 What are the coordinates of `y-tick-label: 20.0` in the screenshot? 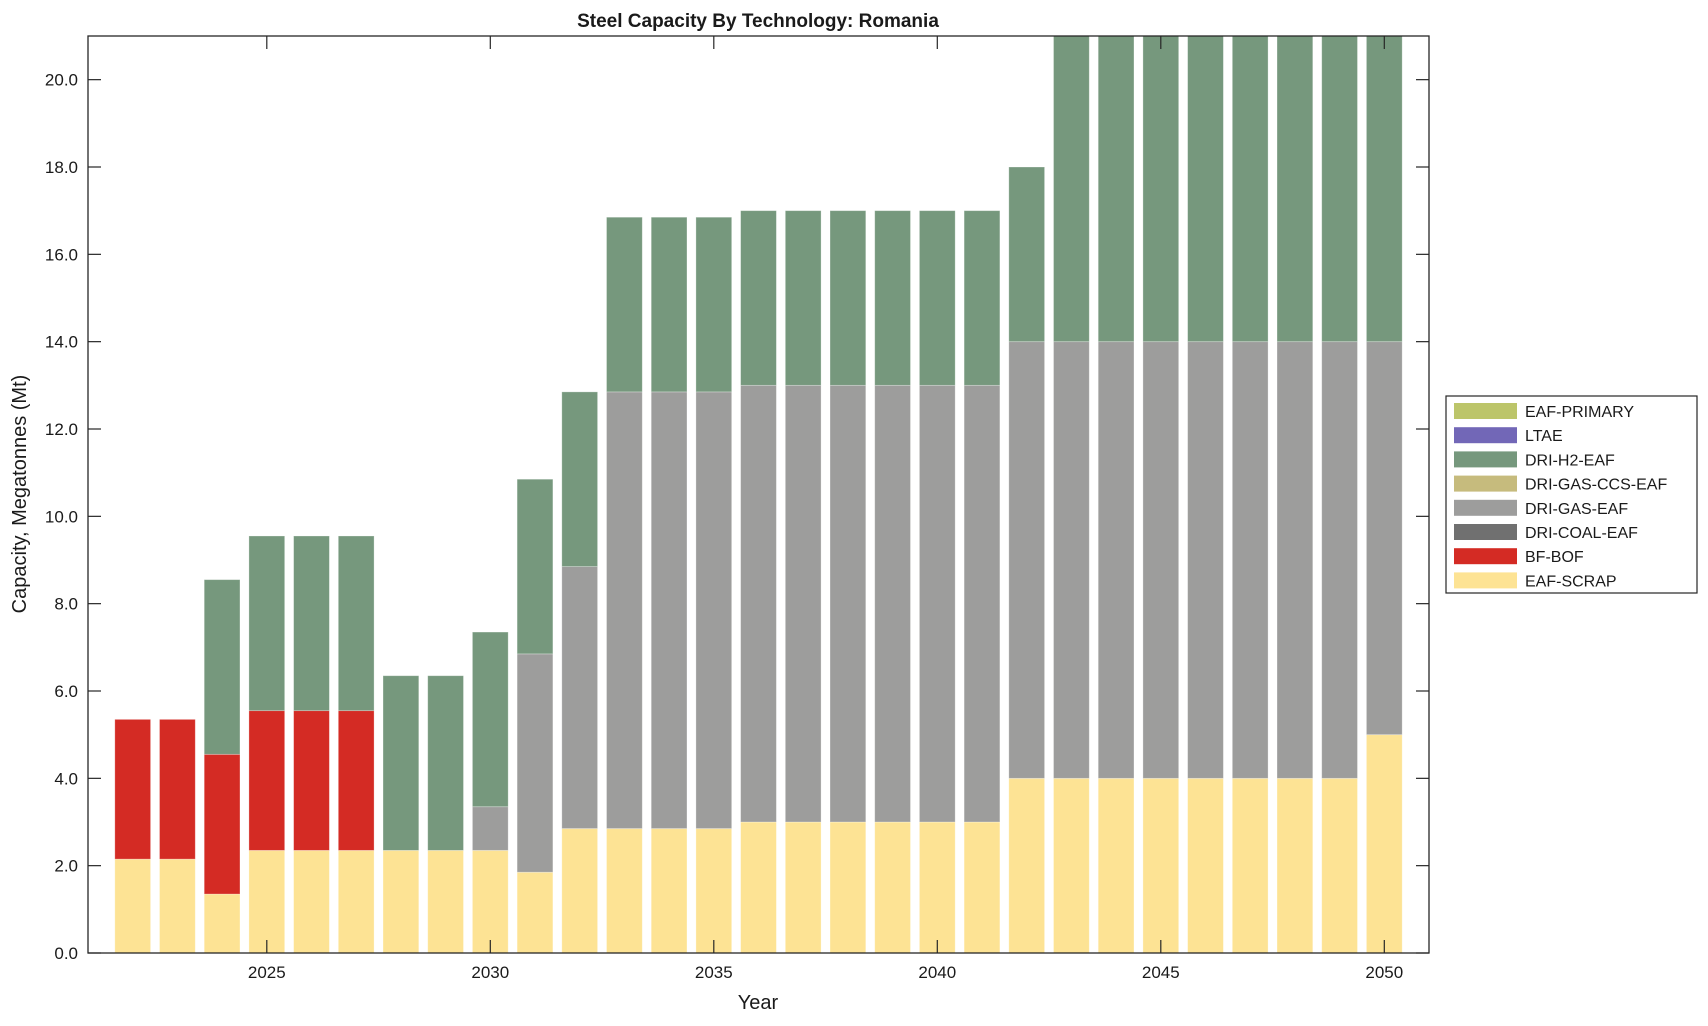 It's located at (61, 80).